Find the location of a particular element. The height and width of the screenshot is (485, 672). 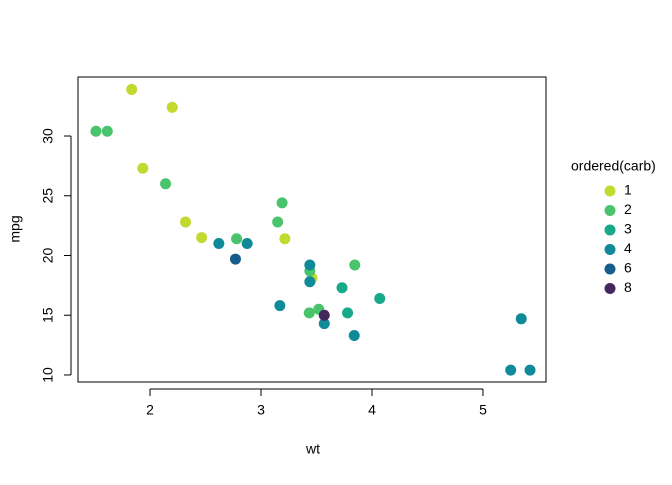

x-tick-label: 2 is located at coordinates (150, 410).